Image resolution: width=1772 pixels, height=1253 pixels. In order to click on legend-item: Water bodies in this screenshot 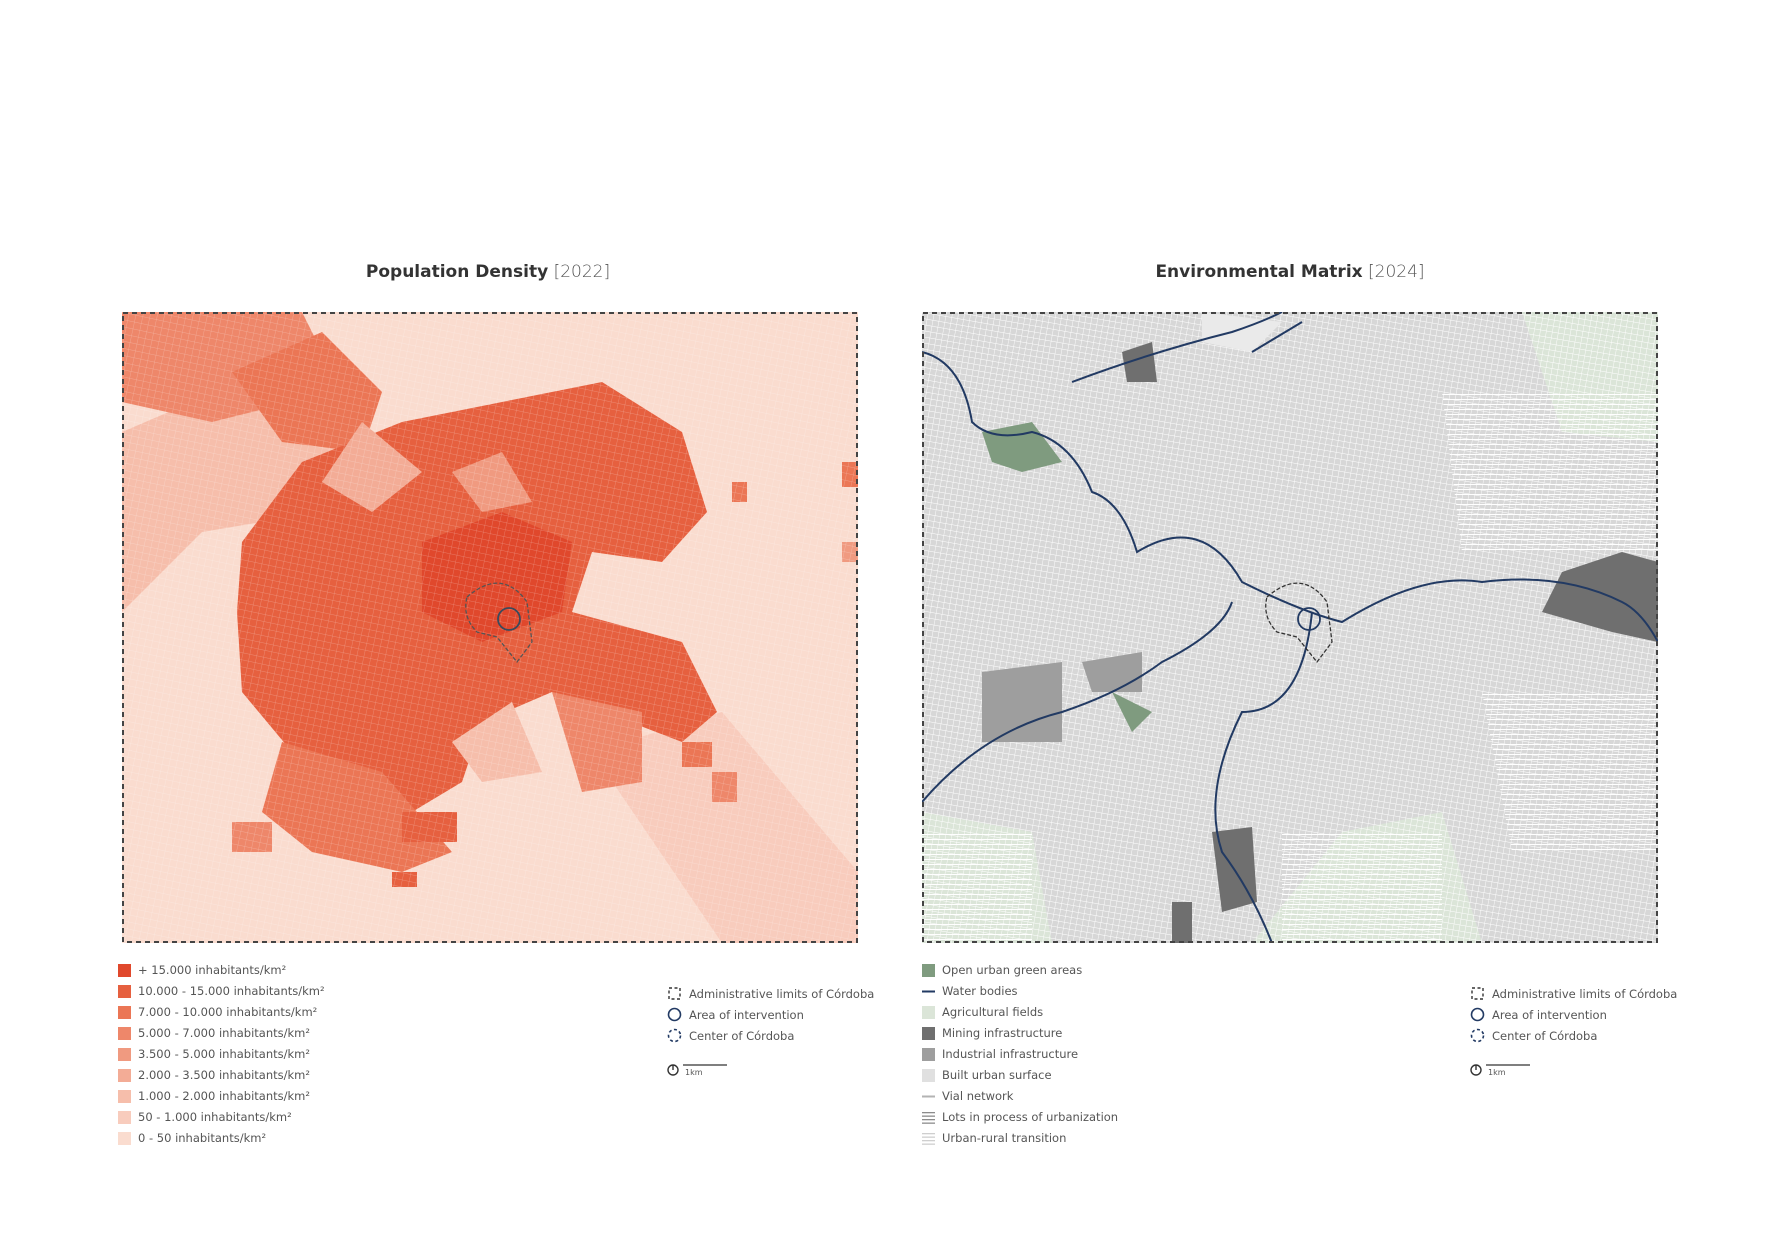, I will do `click(970, 991)`.